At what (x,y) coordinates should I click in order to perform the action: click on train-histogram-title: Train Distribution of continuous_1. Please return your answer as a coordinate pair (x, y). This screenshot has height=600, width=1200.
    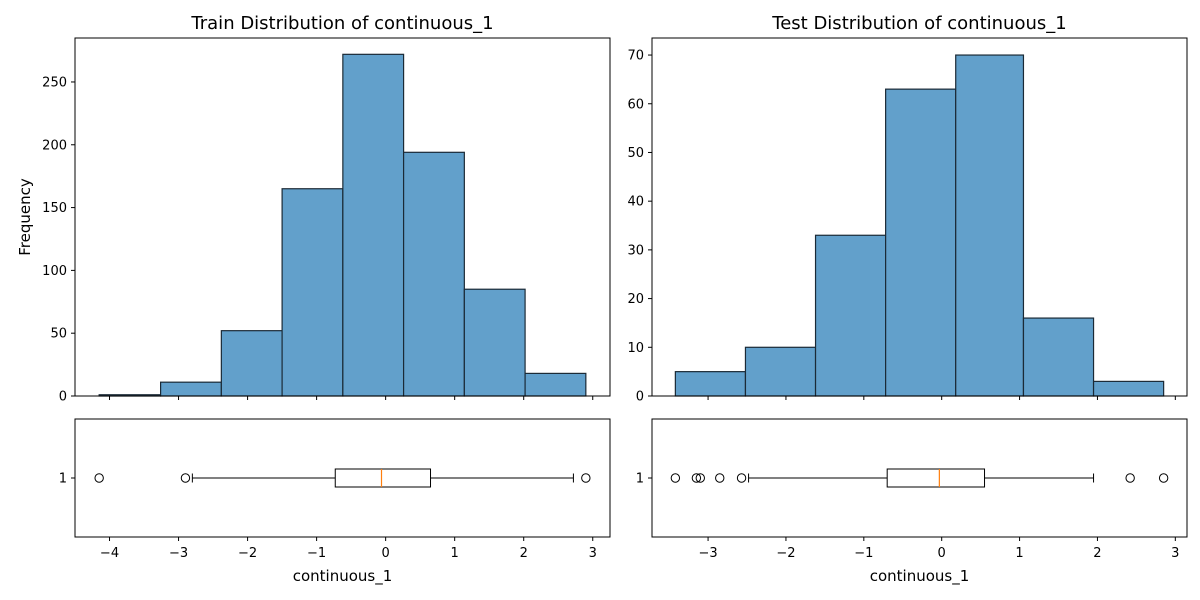
    Looking at the image, I should click on (341, 23).